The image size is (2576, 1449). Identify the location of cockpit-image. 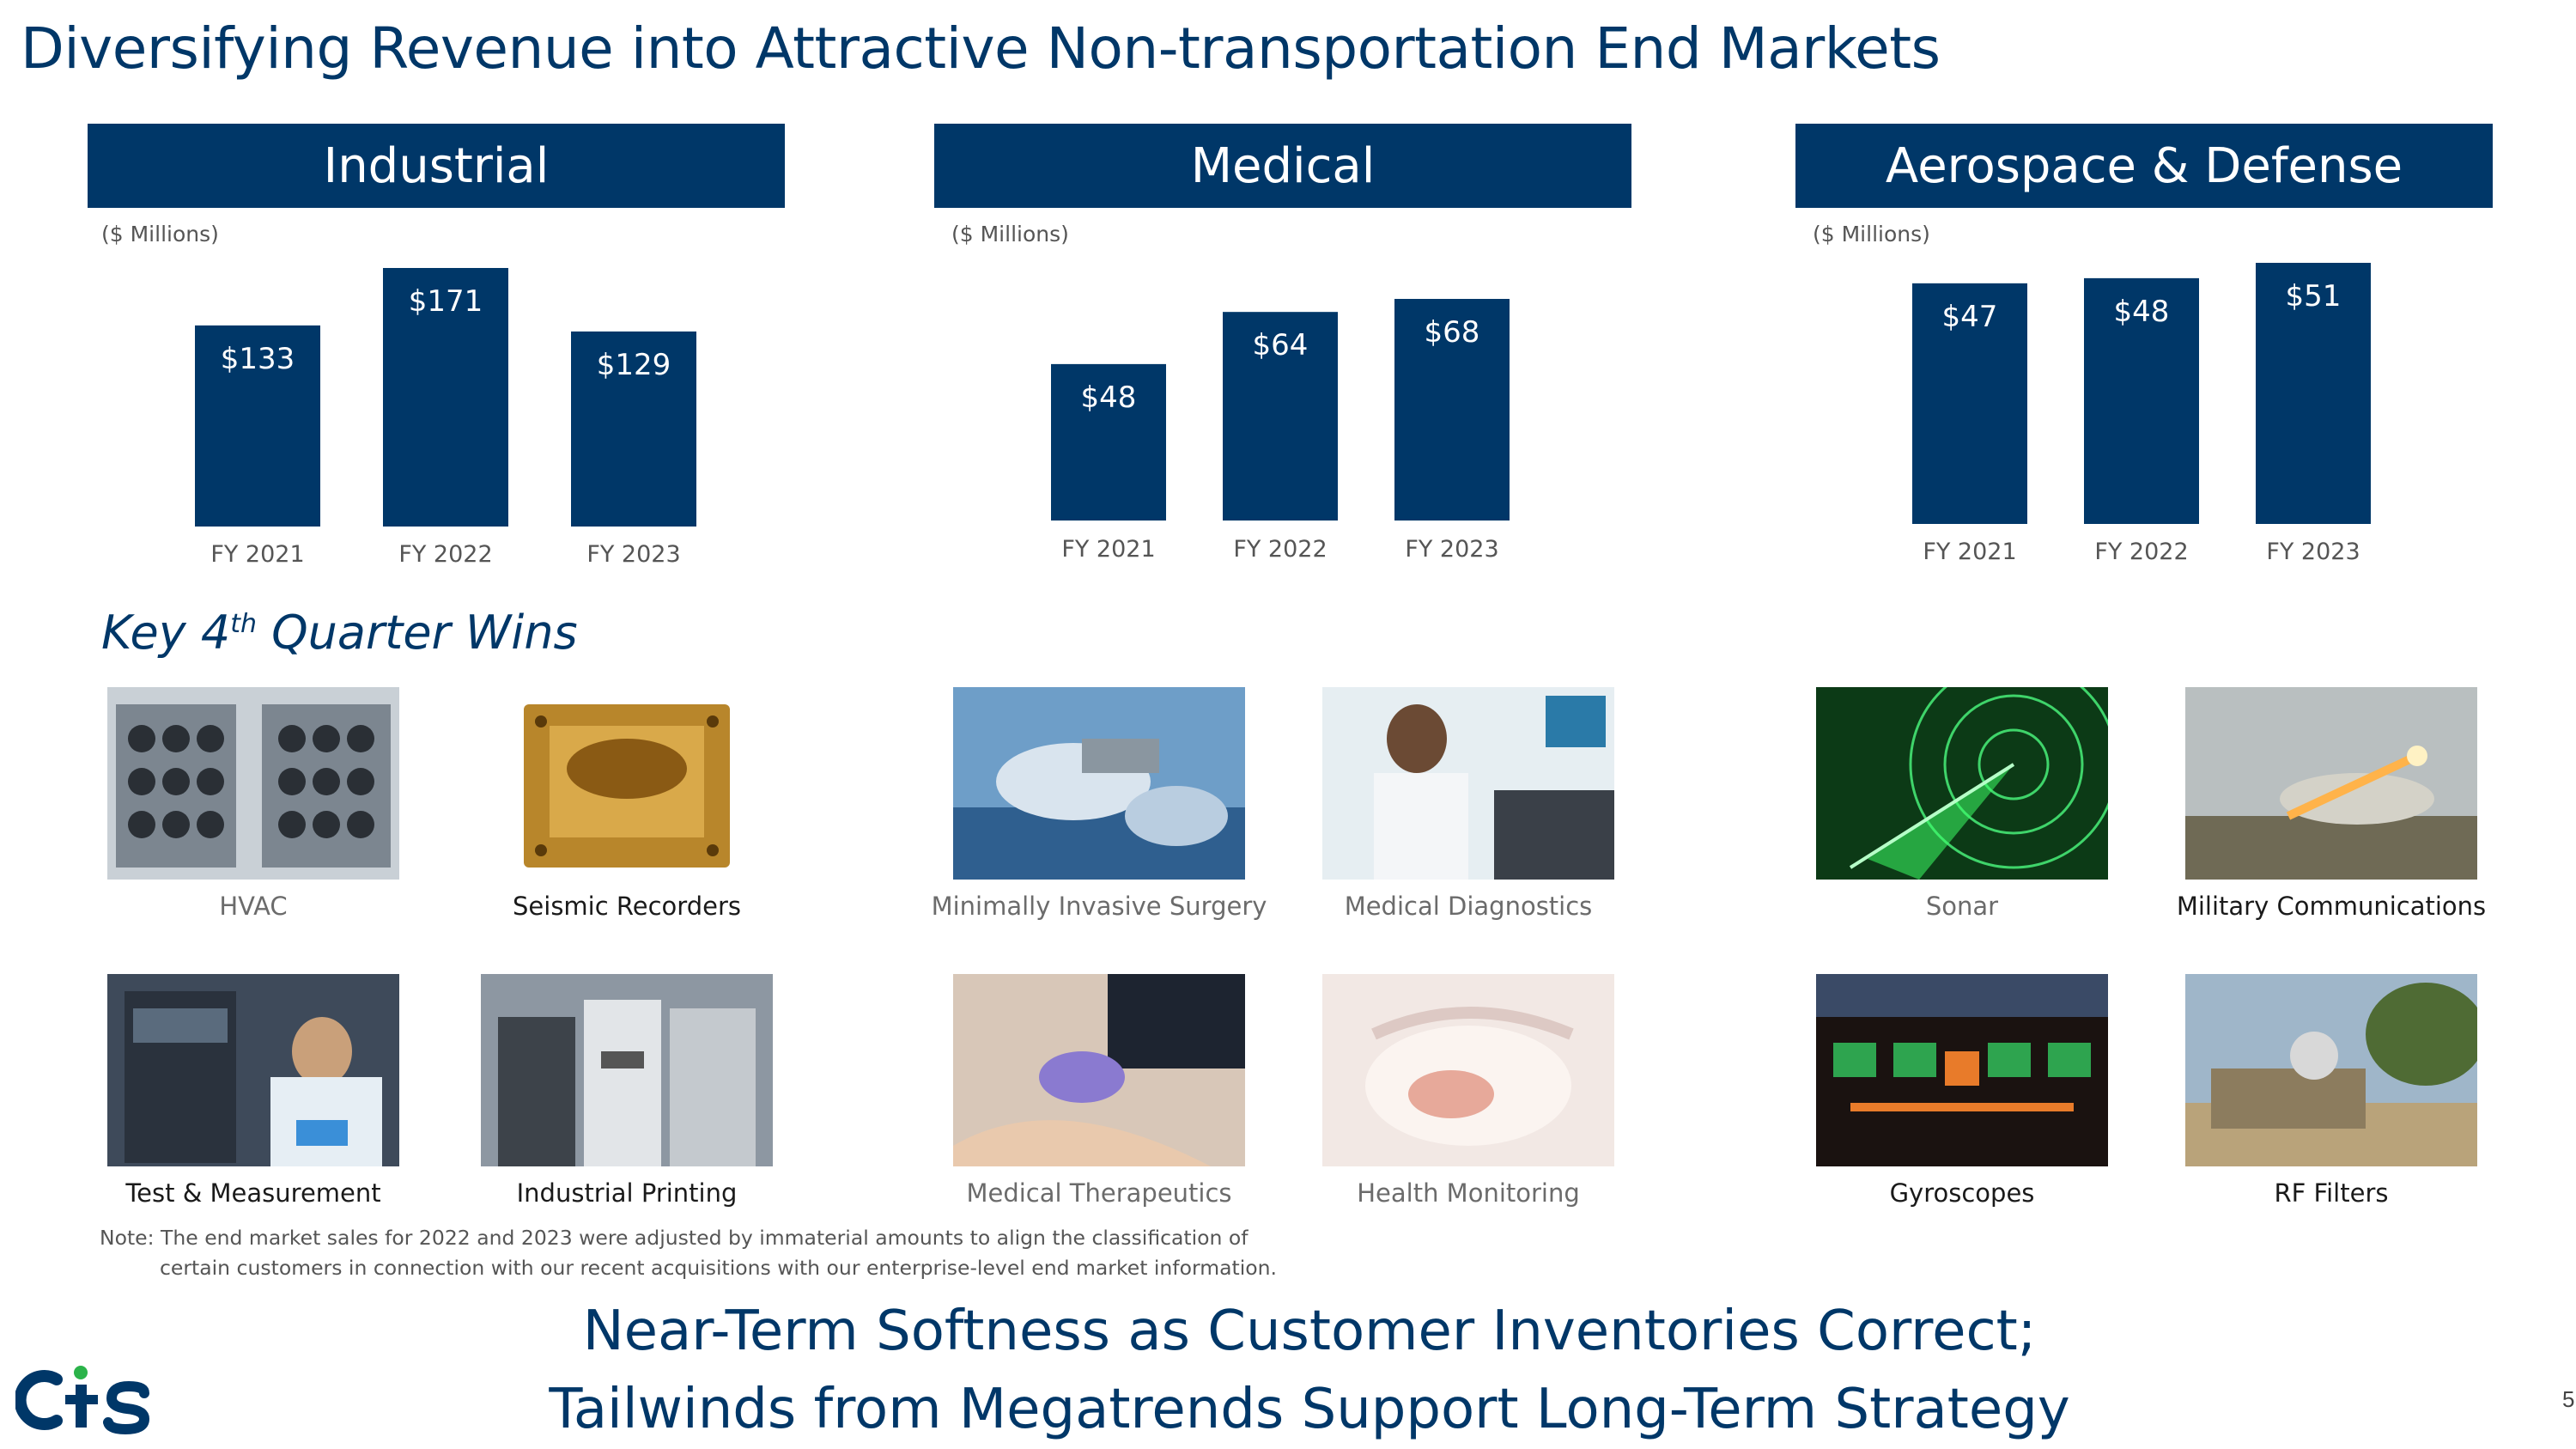
(1962, 1070).